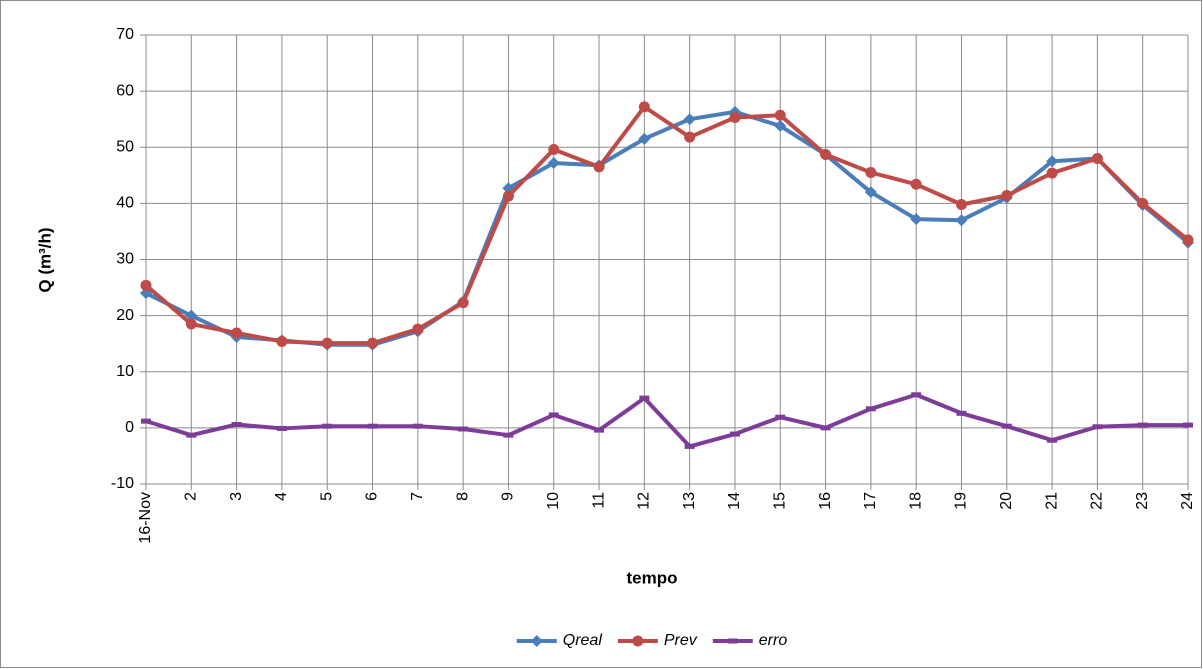 The height and width of the screenshot is (669, 1203). Describe the element at coordinates (145, 518) in the screenshot. I see `x-tick-label: 16-Nov` at that location.